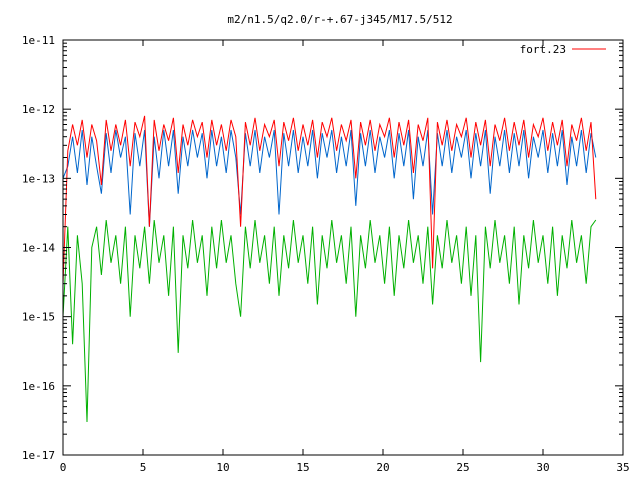 The height and width of the screenshot is (480, 640). I want to click on x-tick-label: 30, so click(542, 467).